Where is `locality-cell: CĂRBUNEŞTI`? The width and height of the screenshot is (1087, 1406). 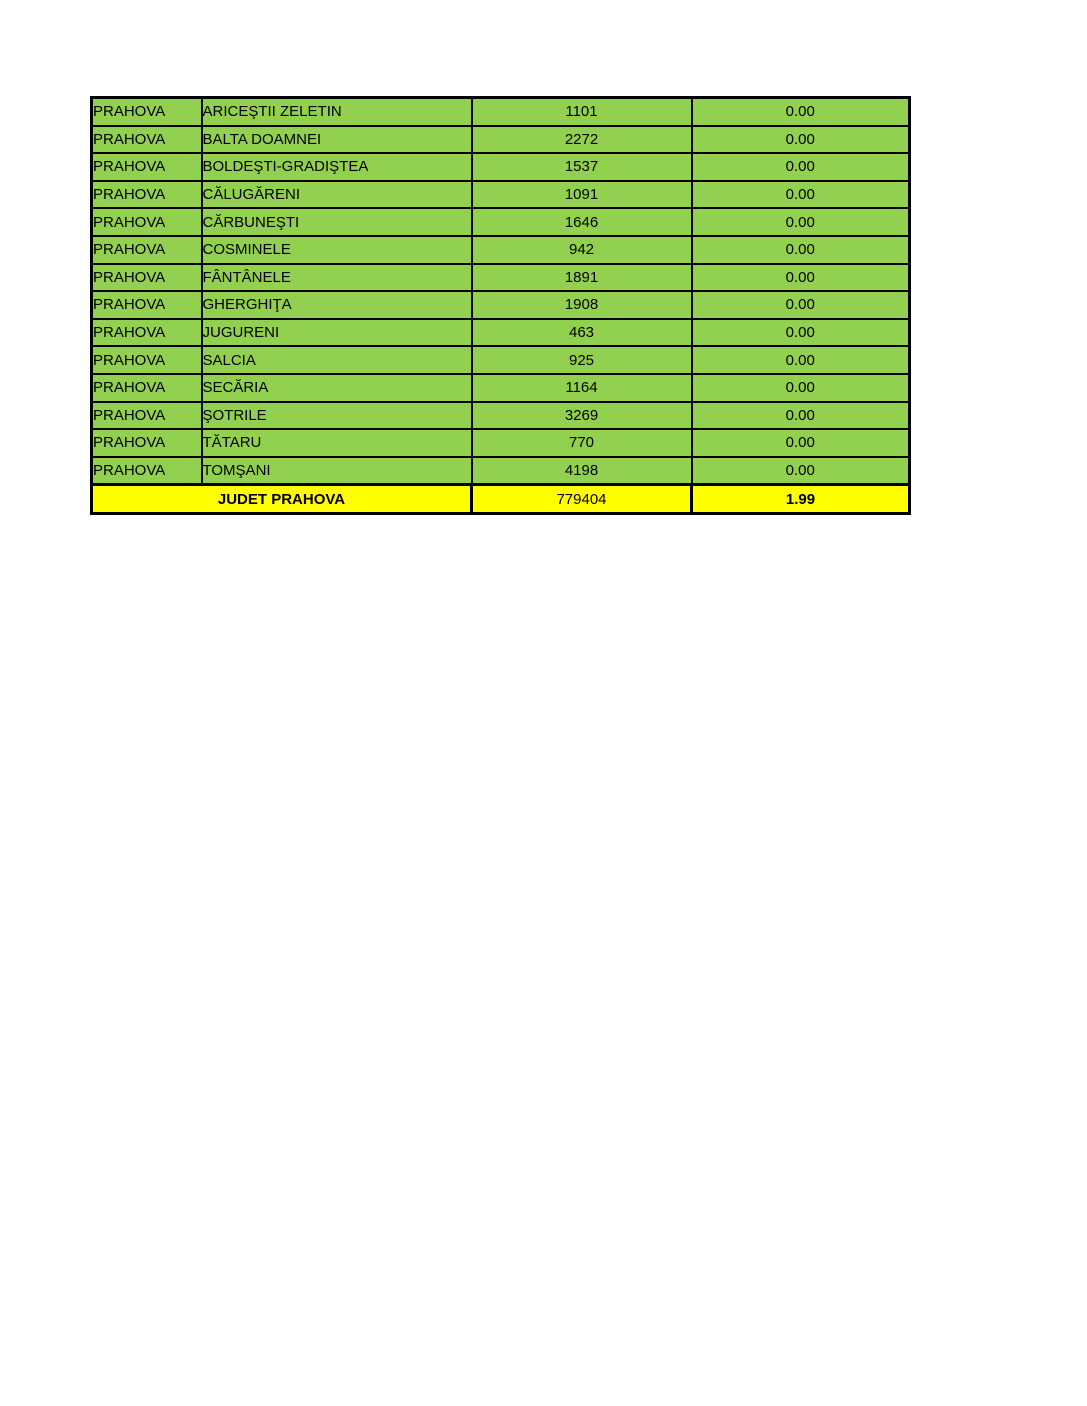
locality-cell: CĂRBUNEŞTI is located at coordinates (336, 222).